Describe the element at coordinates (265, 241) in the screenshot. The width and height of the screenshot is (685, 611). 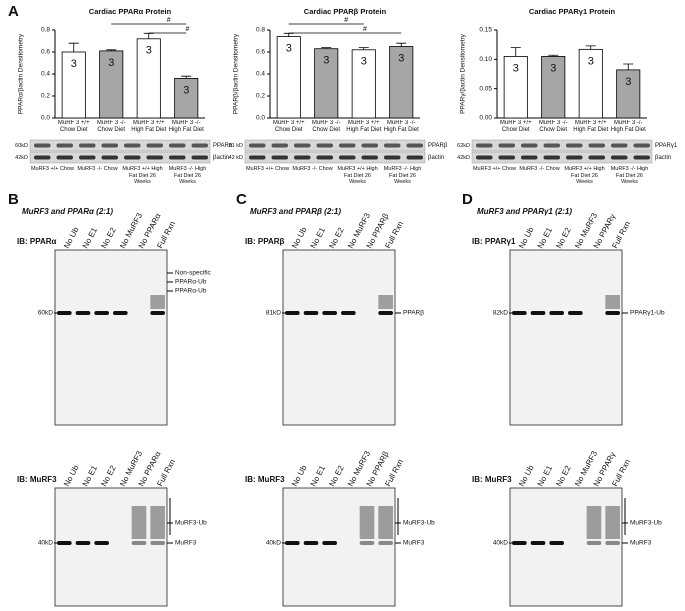
I see `ib-label: IB: PPARβ` at that location.